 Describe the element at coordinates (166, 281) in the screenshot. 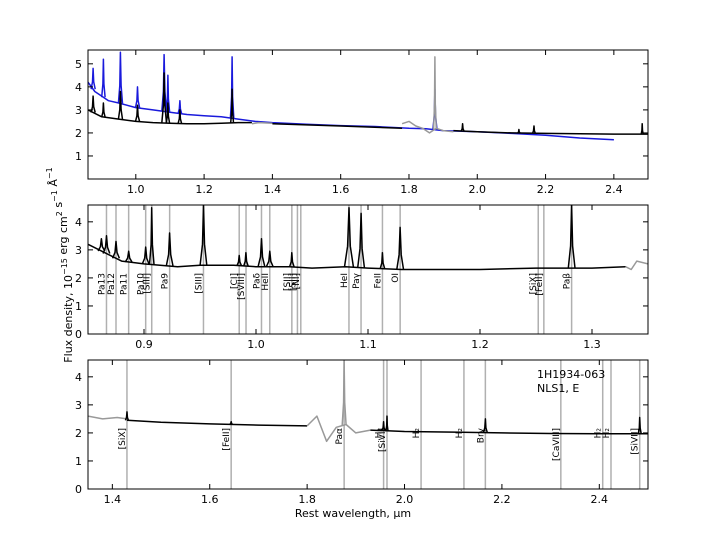

I see `line-label-5: Pa9` at that location.